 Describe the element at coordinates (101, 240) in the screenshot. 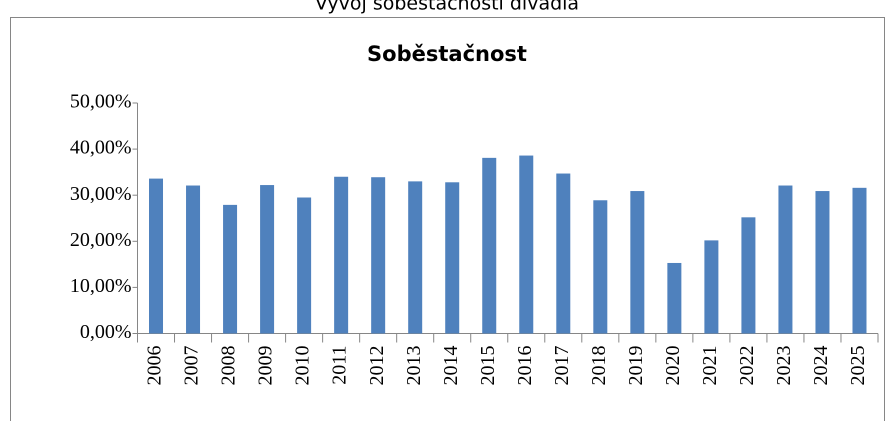

I see `y-tick-label: 20,00%` at that location.